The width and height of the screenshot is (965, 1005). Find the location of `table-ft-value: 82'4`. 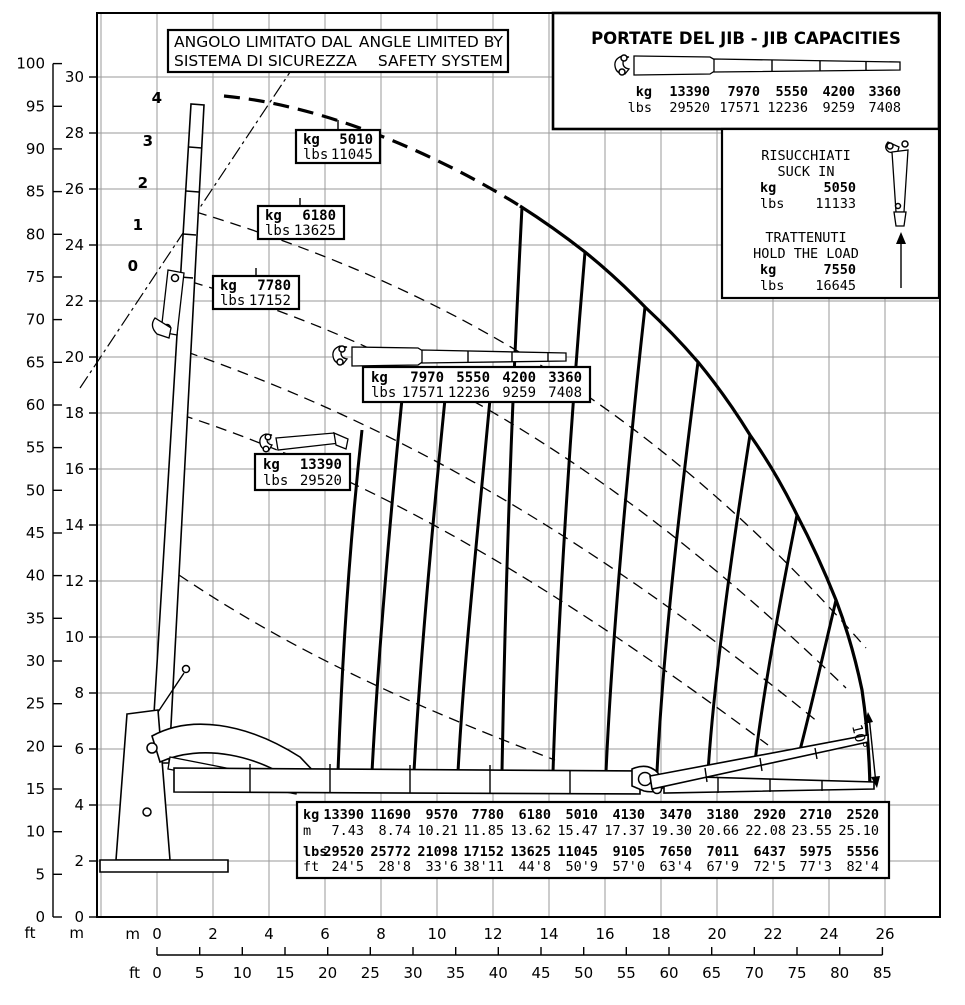

table-ft-value: 82'4 is located at coordinates (862, 867).